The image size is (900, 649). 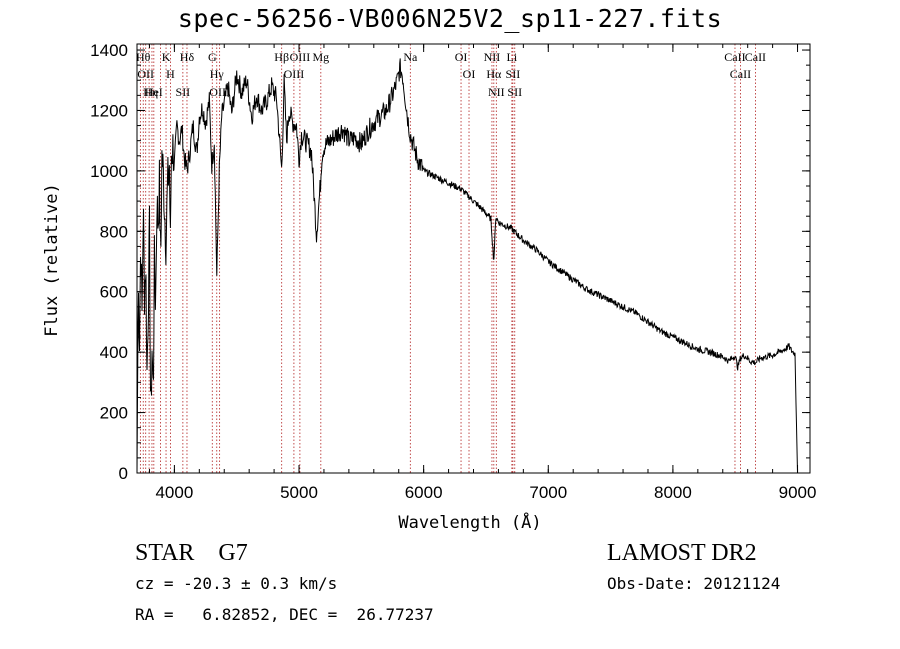 I want to click on line-label: Hη, so click(x=150, y=92).